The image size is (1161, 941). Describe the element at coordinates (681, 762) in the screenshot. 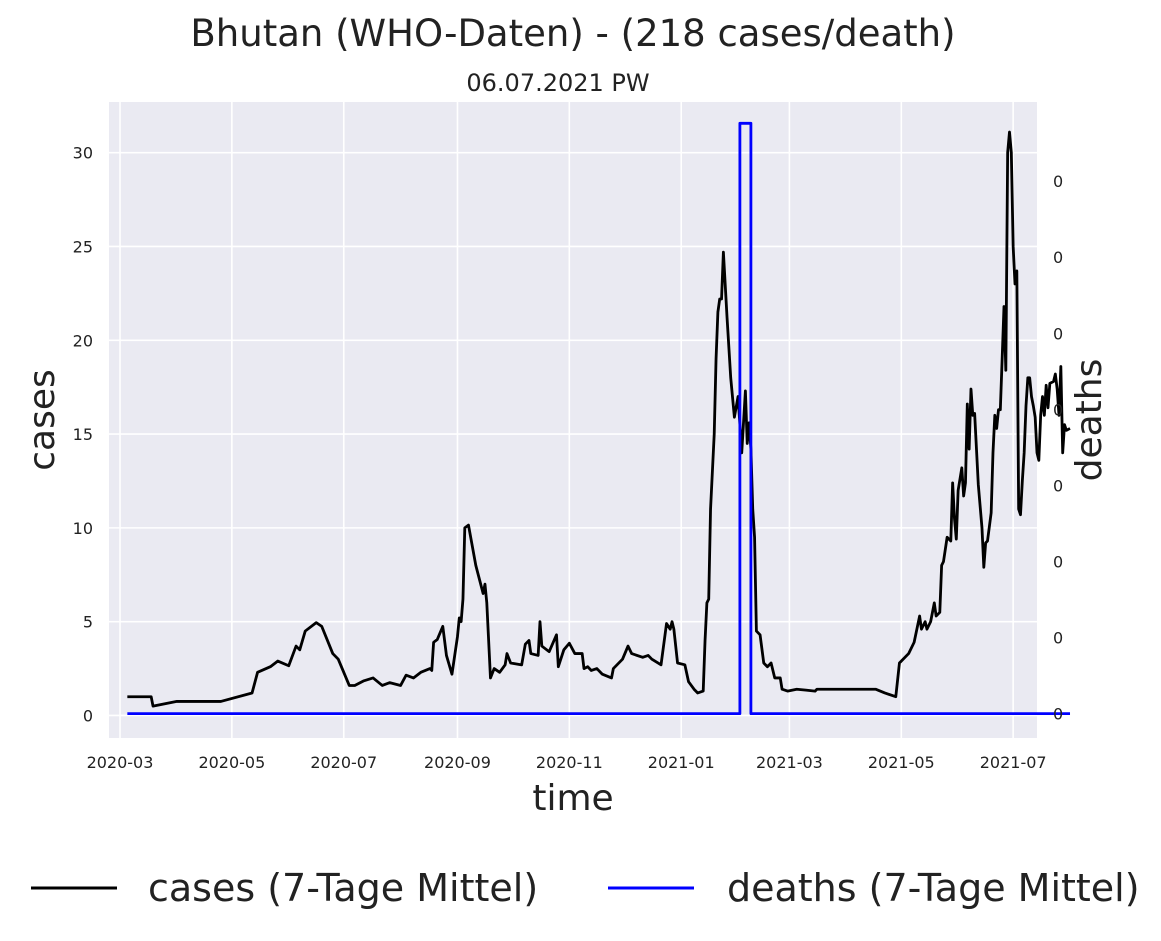

I see `x-tick-label: 2021-01` at that location.